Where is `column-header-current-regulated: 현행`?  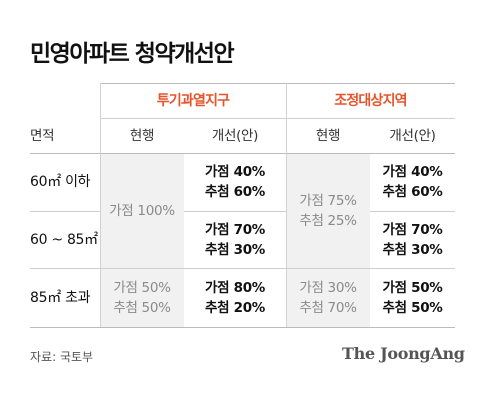
column-header-current-regulated: 현행 is located at coordinates (328, 135).